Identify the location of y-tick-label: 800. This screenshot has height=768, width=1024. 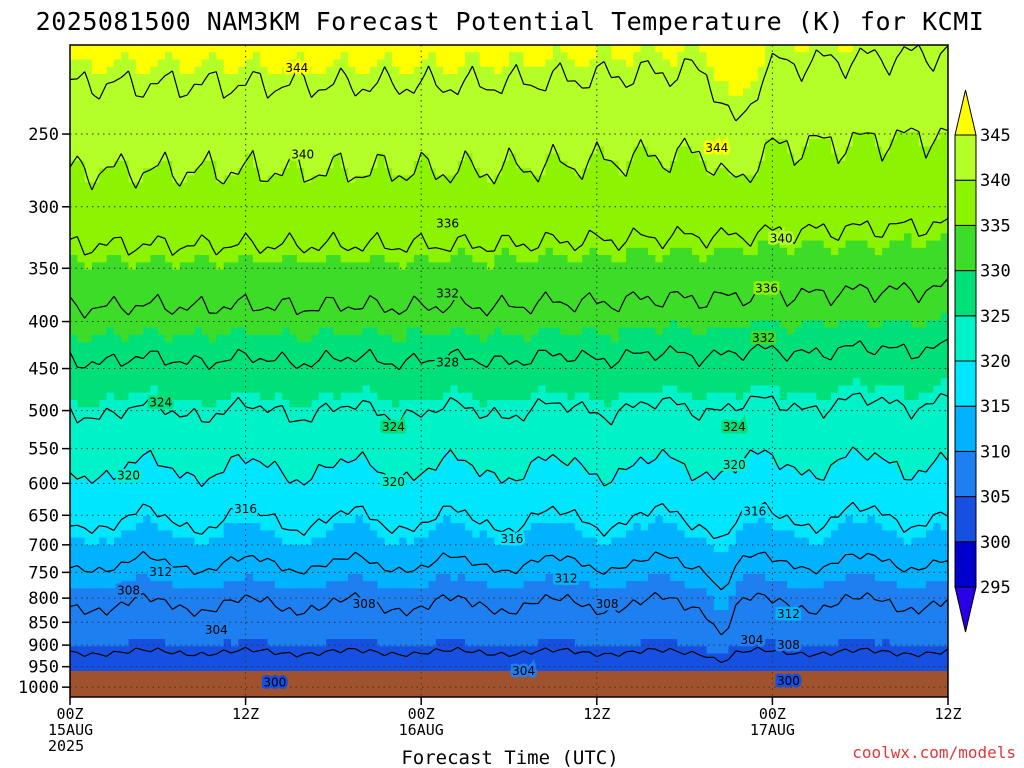
(43, 599).